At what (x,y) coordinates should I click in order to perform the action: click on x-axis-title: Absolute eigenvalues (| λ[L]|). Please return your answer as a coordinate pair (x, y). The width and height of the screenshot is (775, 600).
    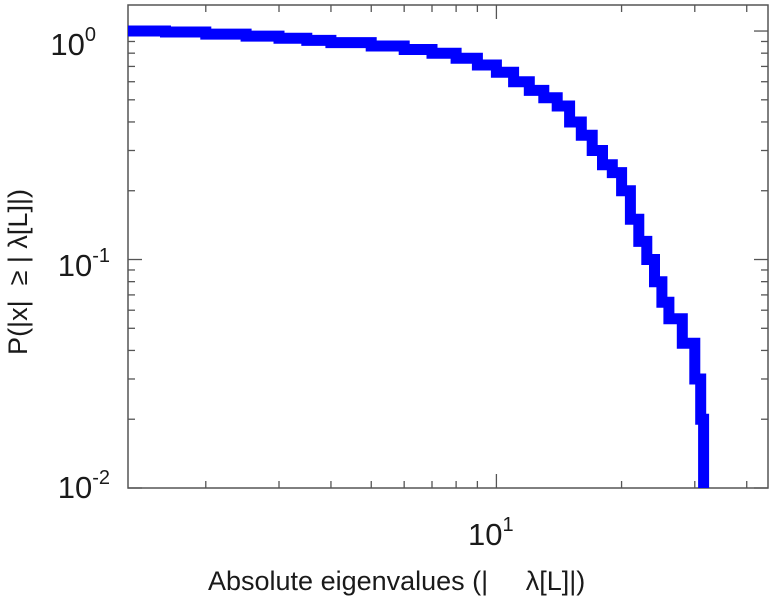
    Looking at the image, I should click on (396, 581).